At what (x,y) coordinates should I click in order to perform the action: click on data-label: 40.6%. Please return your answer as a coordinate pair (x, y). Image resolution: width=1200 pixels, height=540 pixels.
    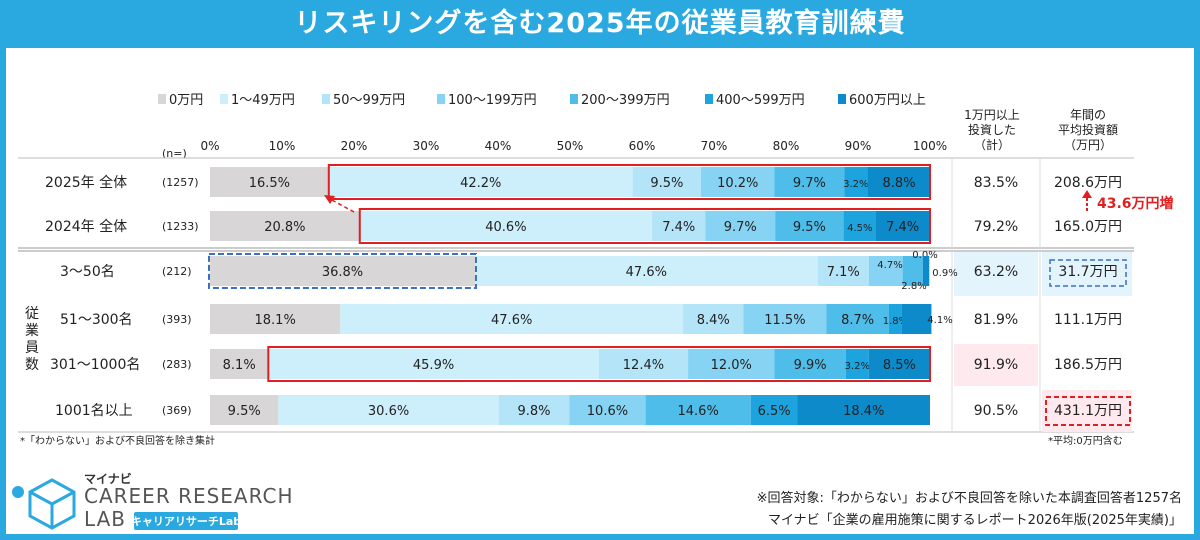
    Looking at the image, I should click on (505, 227).